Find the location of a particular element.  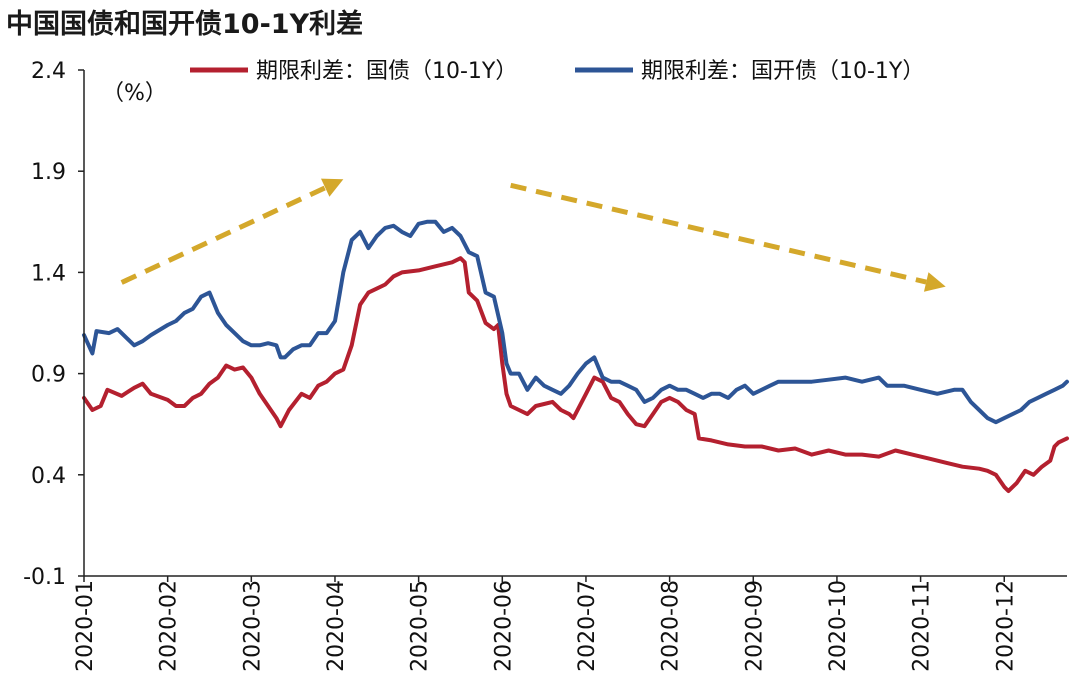

legend-label: 期限利差：国债（10-1Y） is located at coordinates (386, 71).